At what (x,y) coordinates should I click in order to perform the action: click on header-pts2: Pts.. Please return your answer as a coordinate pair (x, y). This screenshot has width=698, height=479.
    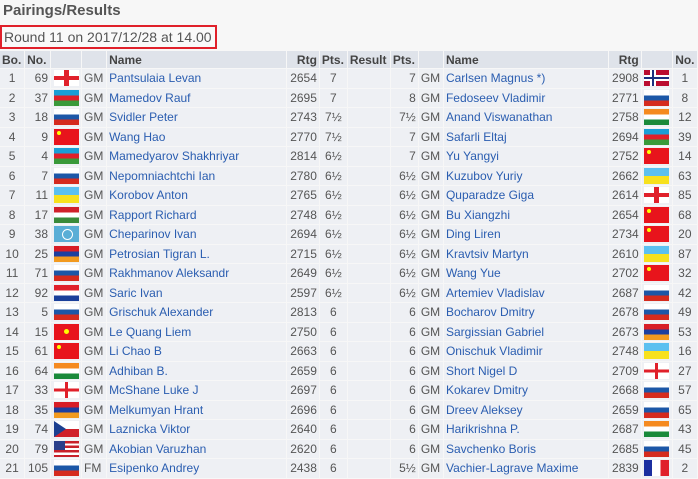
    Looking at the image, I should click on (404, 59).